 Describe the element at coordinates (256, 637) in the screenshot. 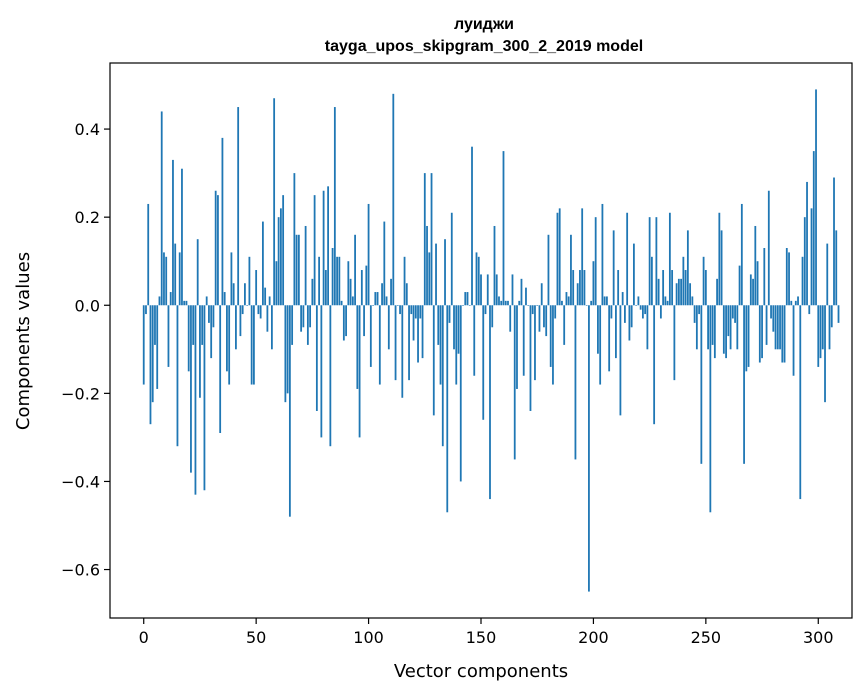

I see `x-tick-label: 50` at that location.